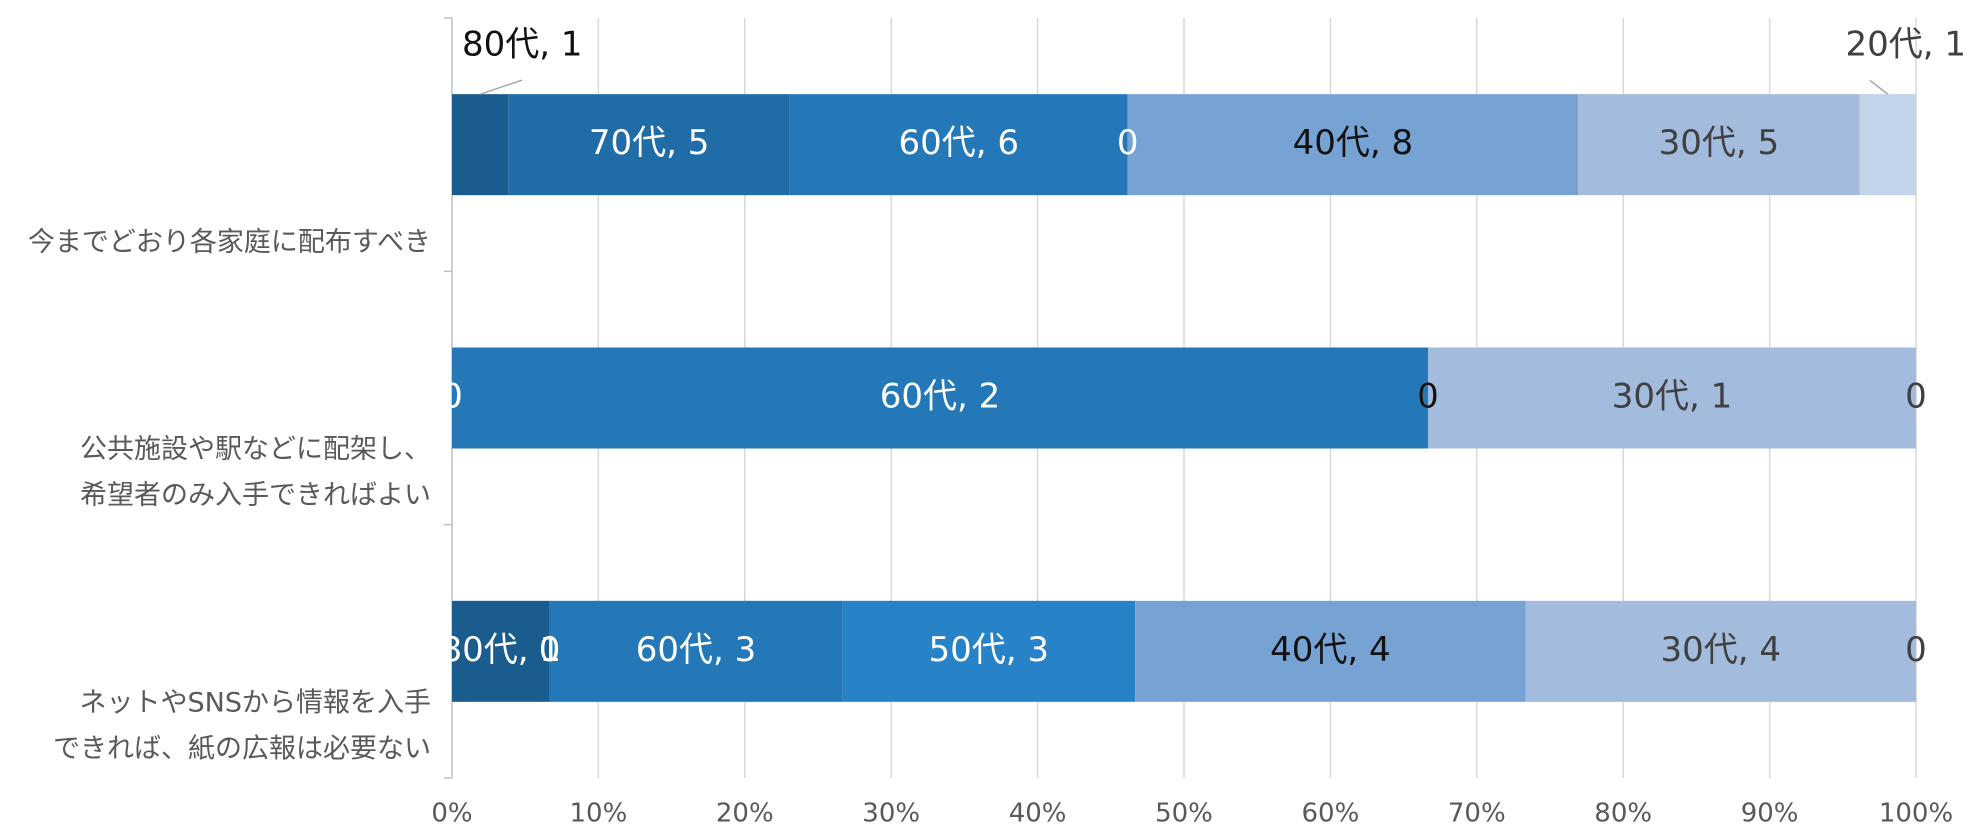 The width and height of the screenshot is (1970, 827). What do you see at coordinates (1477, 813) in the screenshot?
I see `x-tick-label: 70%` at bounding box center [1477, 813].